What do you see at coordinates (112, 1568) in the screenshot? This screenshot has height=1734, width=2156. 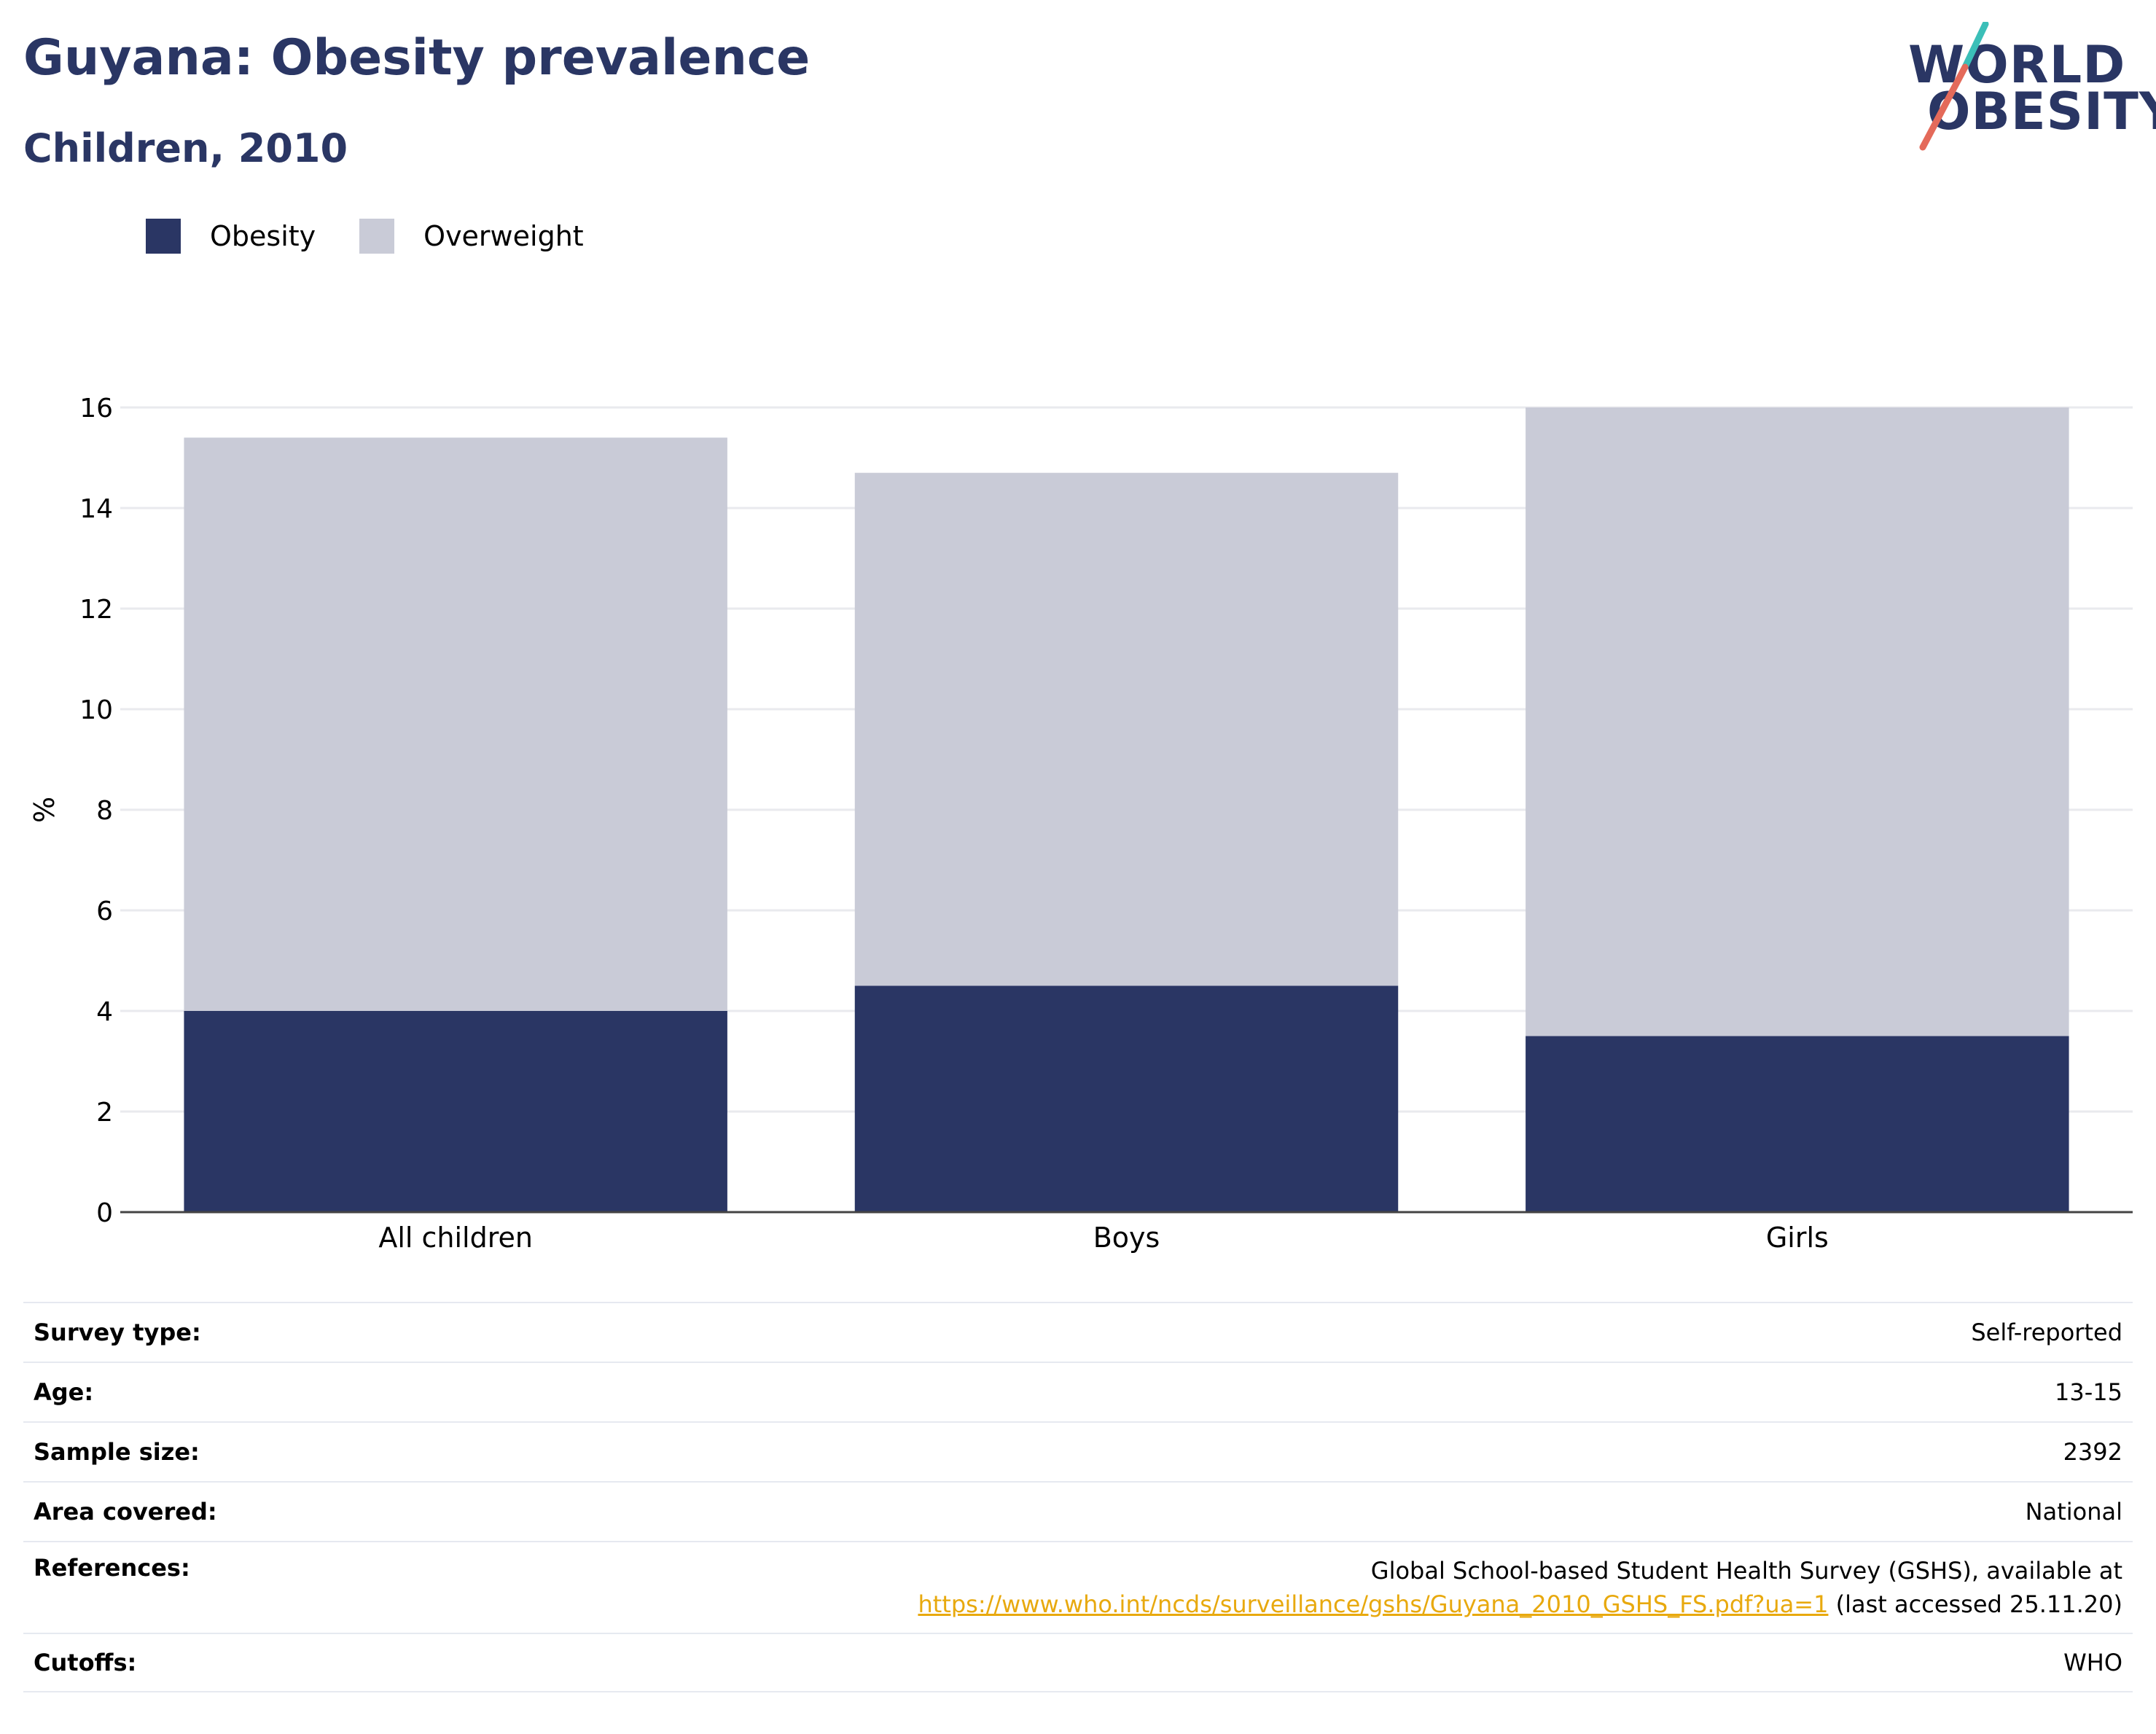 I see `references-label: References:` at bounding box center [112, 1568].